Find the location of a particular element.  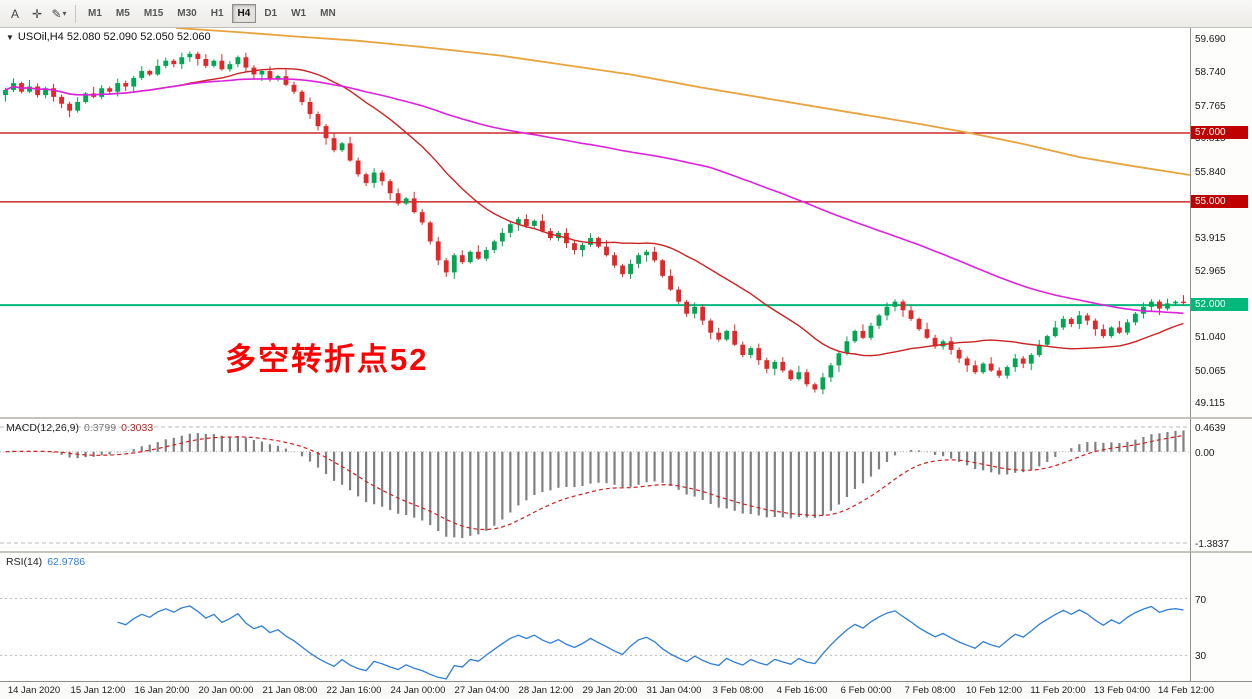

time-label: 21 Jan 08:00 is located at coordinates (290, 690).